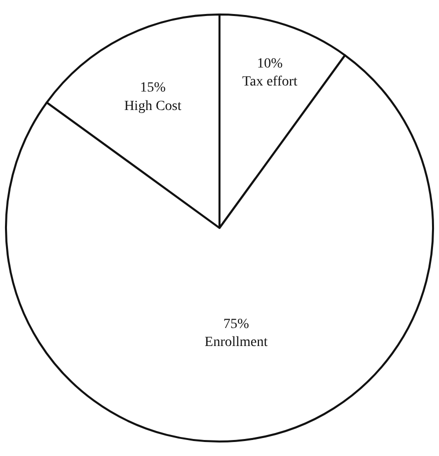  Describe the element at coordinates (153, 106) in the screenshot. I see `slice-label: High Cost` at that location.